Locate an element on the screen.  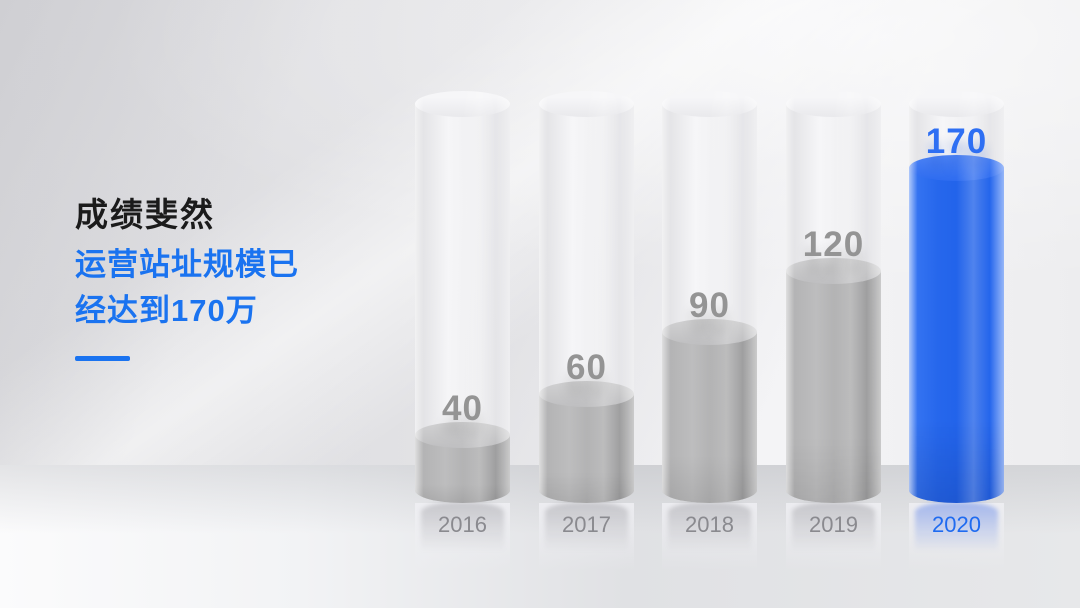
cylinder-2019: 120 2019 is located at coordinates (833, 304).